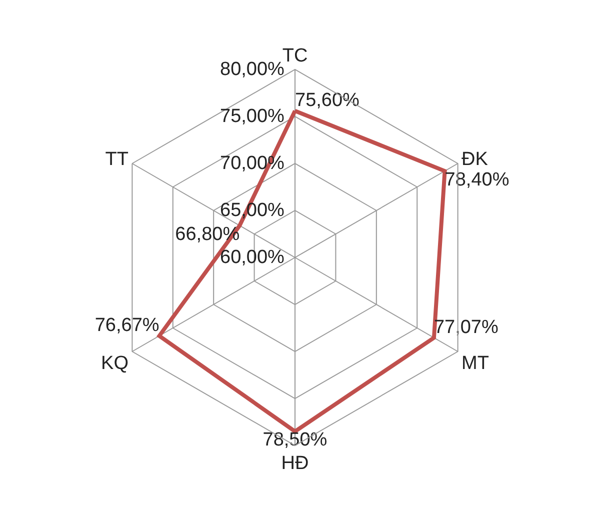  I want to click on spoke-label: TC, so click(295, 55).